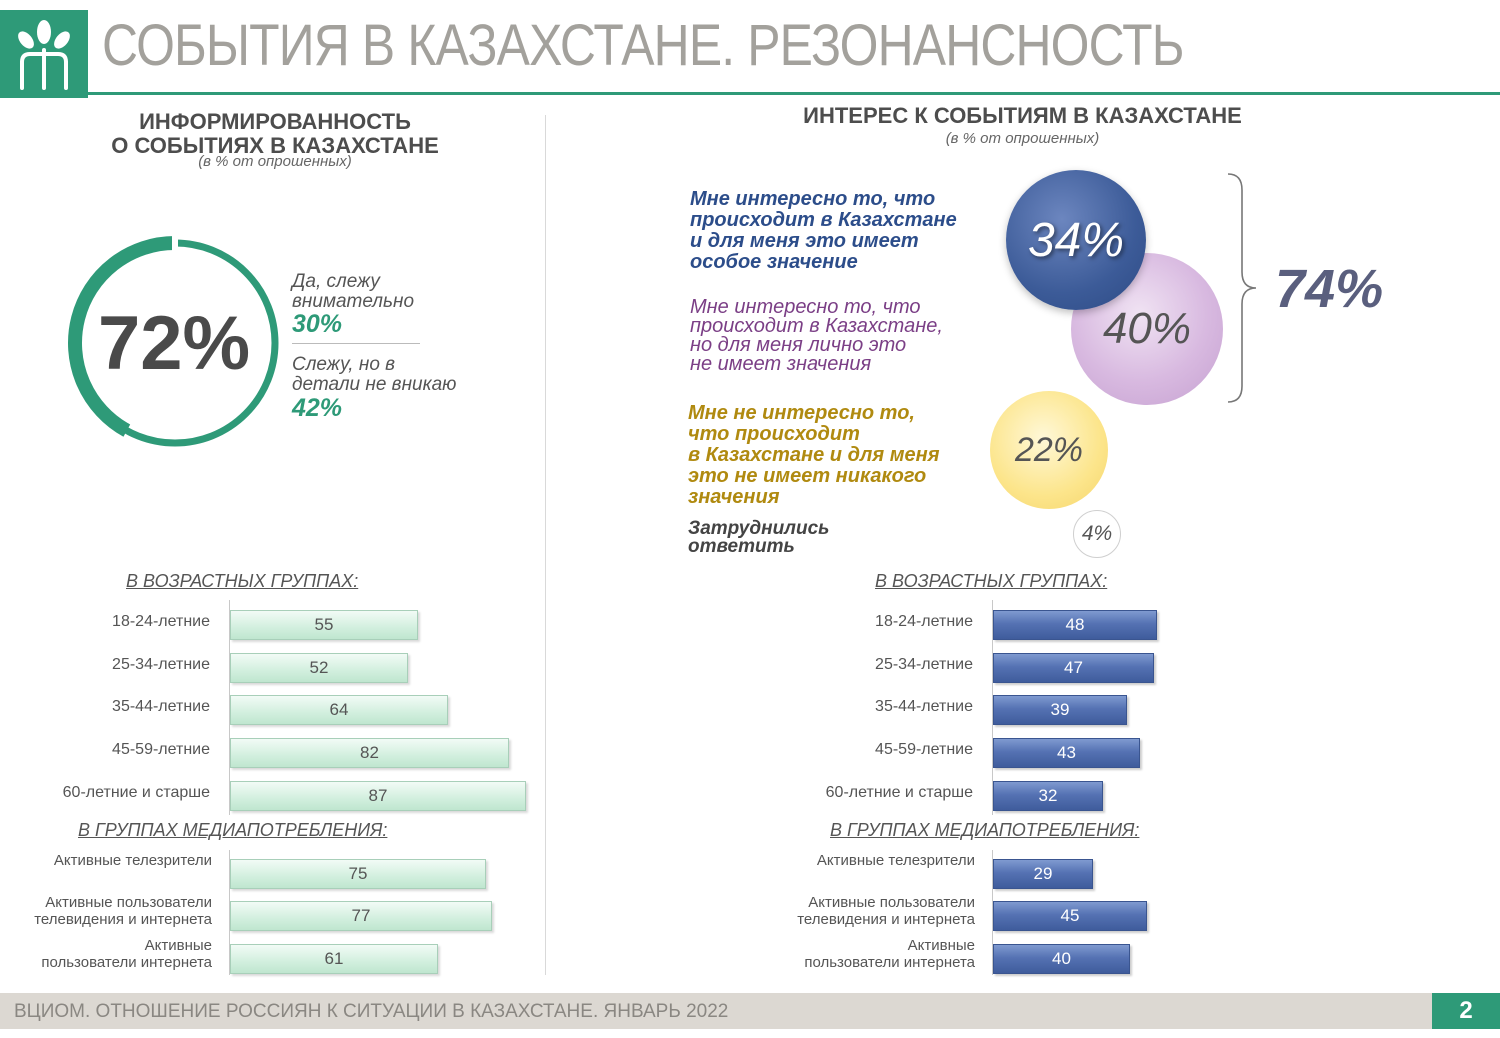 The height and width of the screenshot is (1038, 1500). Describe the element at coordinates (1329, 289) in the screenshot. I see `interest-total: 74%` at that location.